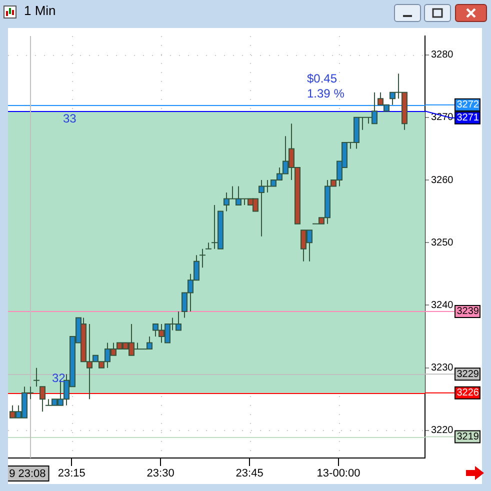 The height and width of the screenshot is (491, 491). What do you see at coordinates (326, 93) in the screenshot?
I see `annotation: 1.39 %` at bounding box center [326, 93].